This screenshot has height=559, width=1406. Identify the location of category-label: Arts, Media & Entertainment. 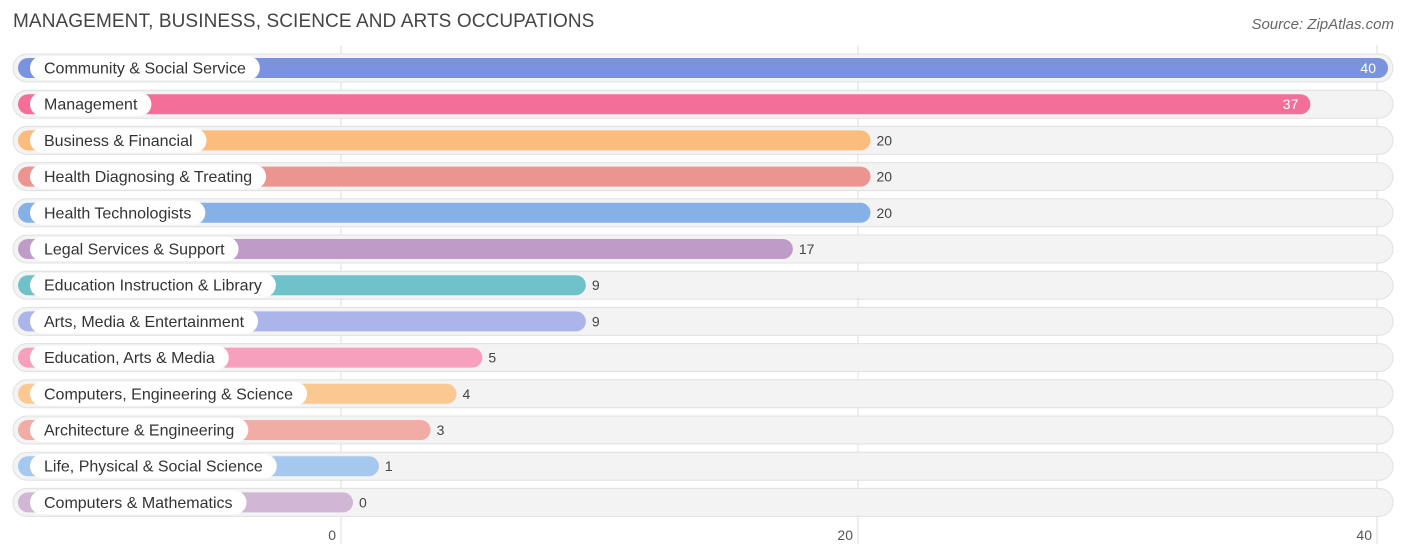
(144, 322).